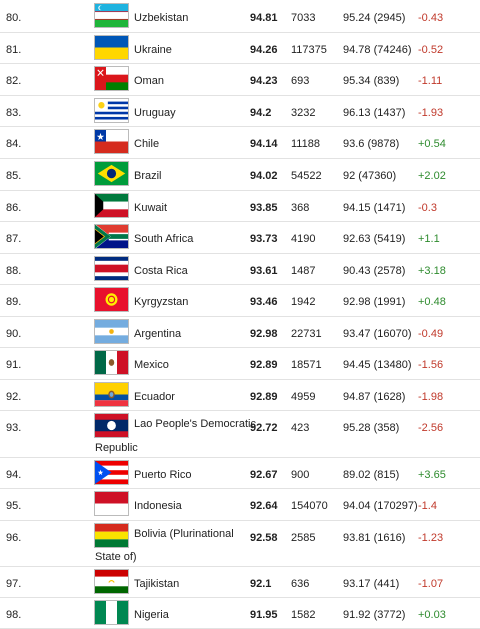 Image resolution: width=480 pixels, height=629 pixels. Describe the element at coordinates (264, 365) in the screenshot. I see `score-value: 92.89` at that location.